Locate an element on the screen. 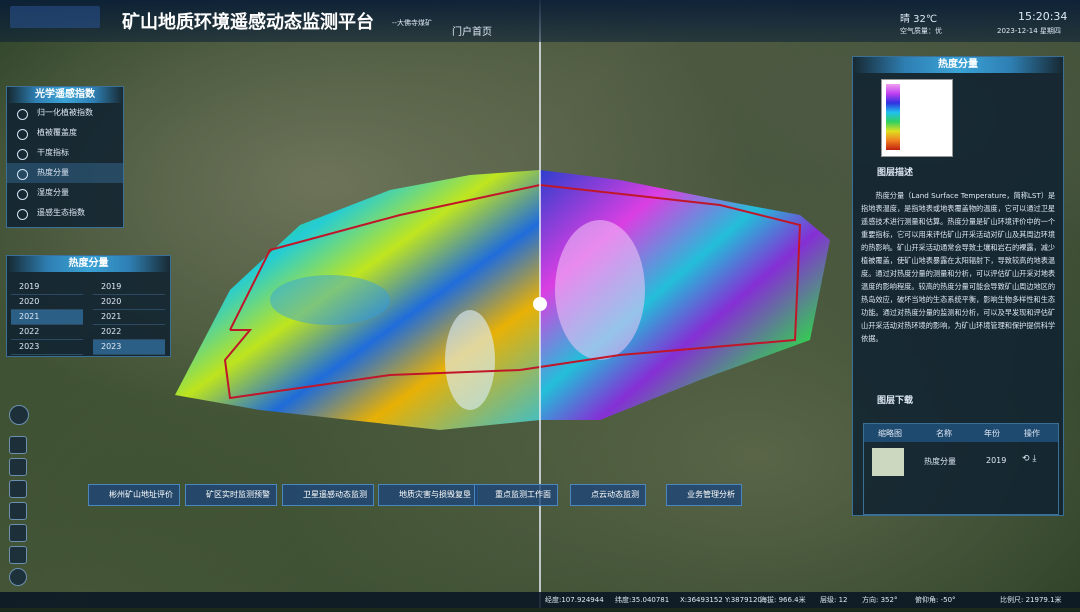 The image size is (1080, 612). index-list: 归一化植被指数 植被覆盖度干度指标热度分量湿度分量遥感生态指数 is located at coordinates (65, 163).